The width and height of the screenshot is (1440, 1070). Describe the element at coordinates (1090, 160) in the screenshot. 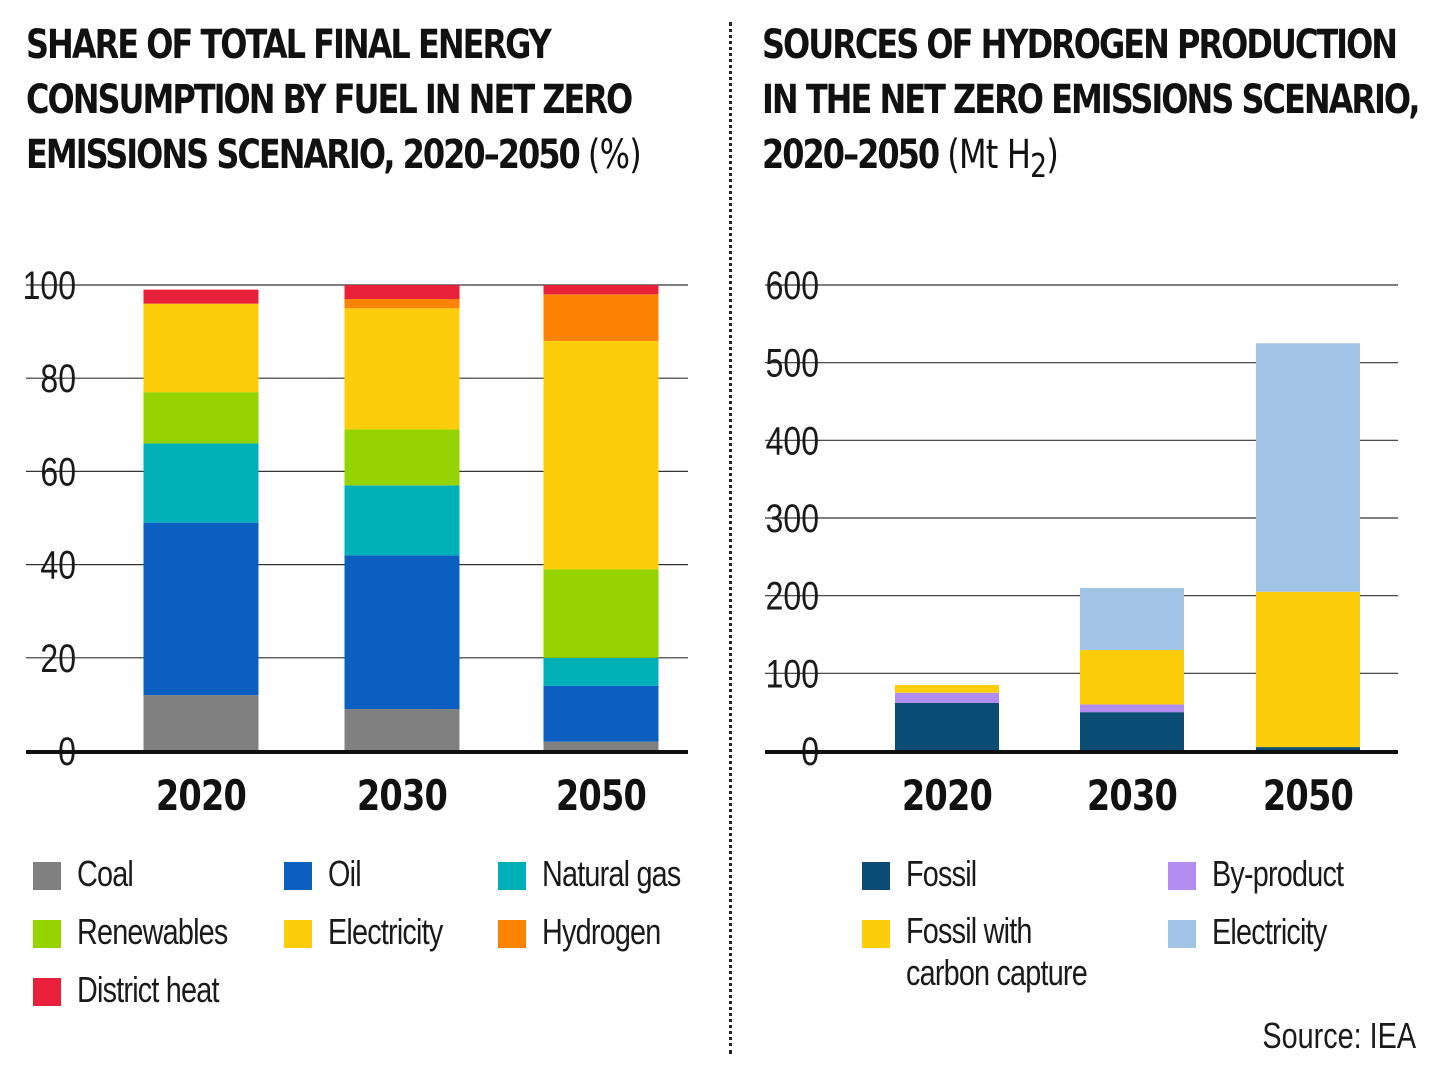

I see `right-title-line-3: 2020–2050 (Mt H2)` at that location.